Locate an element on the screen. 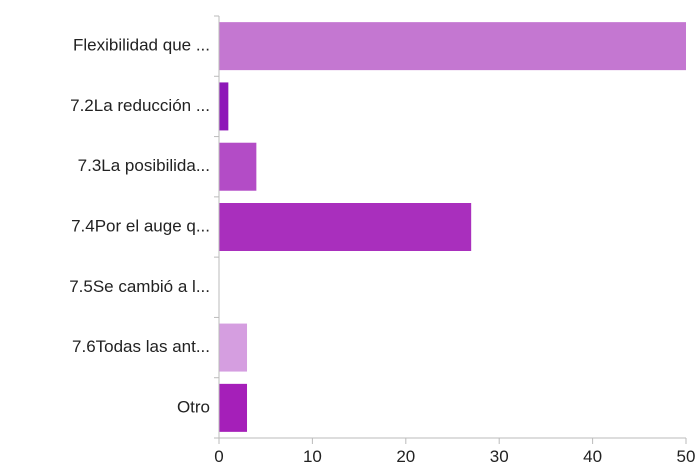 This screenshot has height=470, width=699. x-tick-label: 30 is located at coordinates (499, 456).